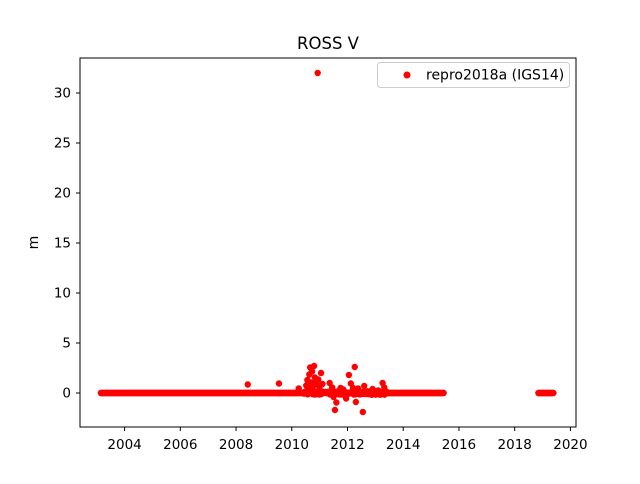  Describe the element at coordinates (459, 445) in the screenshot. I see `x-tick-label: 2016` at that location.